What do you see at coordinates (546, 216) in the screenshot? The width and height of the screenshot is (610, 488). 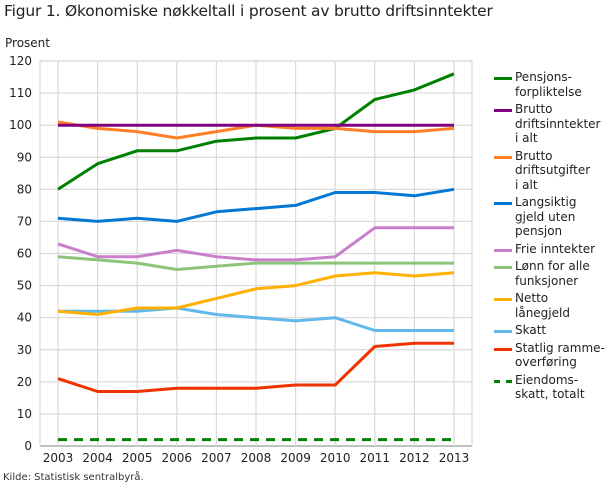 I see `legend-label: Langsiktig gjeld uten pensjon` at bounding box center [546, 216].